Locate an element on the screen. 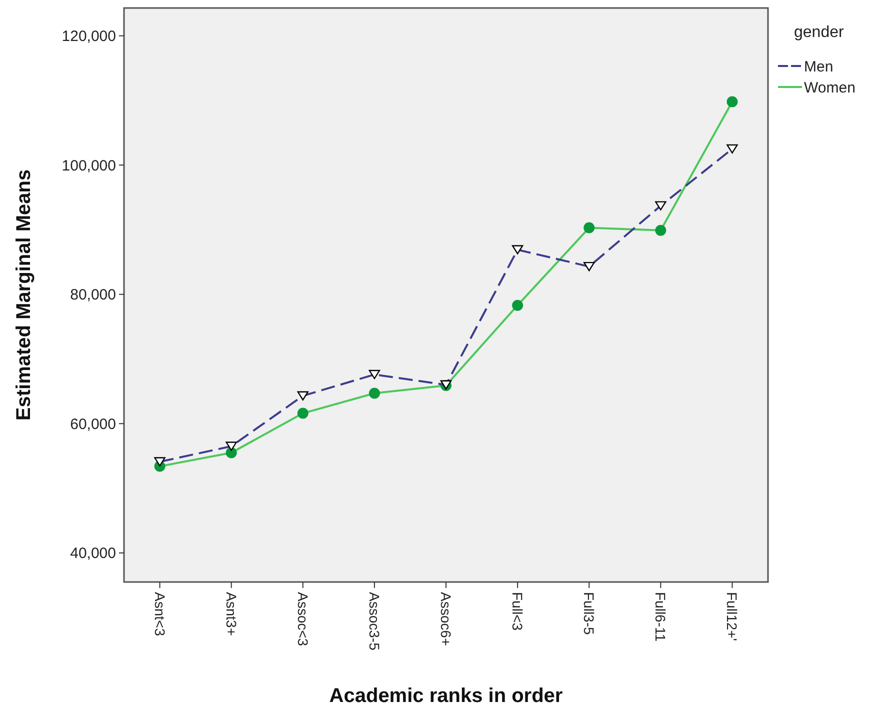 The width and height of the screenshot is (871, 715). y-tick-label: 80,000 is located at coordinates (93, 295).